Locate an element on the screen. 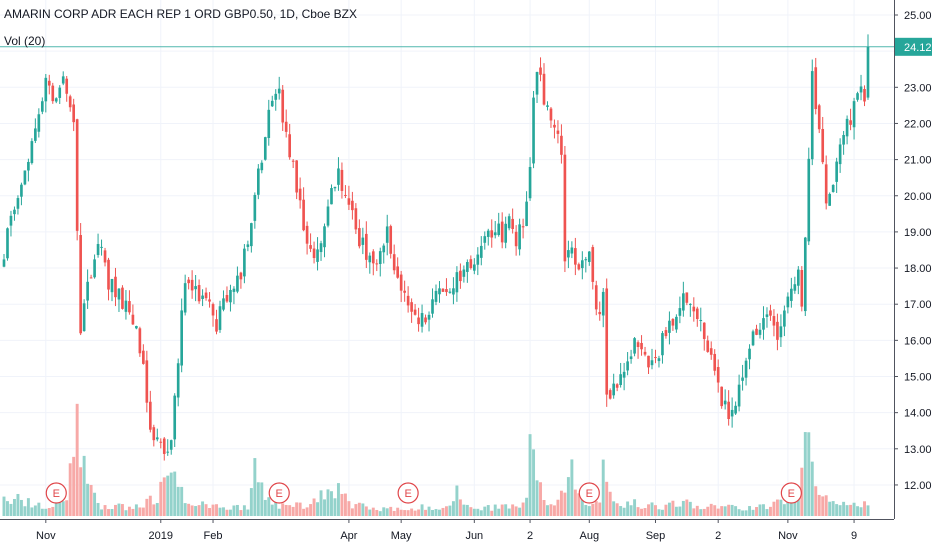 The image size is (932, 555). volume-indicator-label: Vol (20) is located at coordinates (25, 41).